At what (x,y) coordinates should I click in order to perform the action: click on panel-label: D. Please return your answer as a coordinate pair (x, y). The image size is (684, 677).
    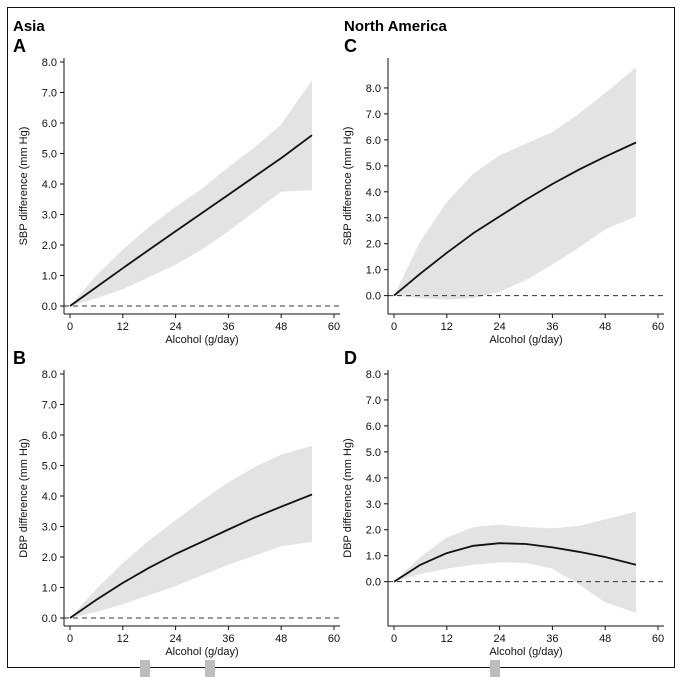
    Looking at the image, I should click on (350, 358).